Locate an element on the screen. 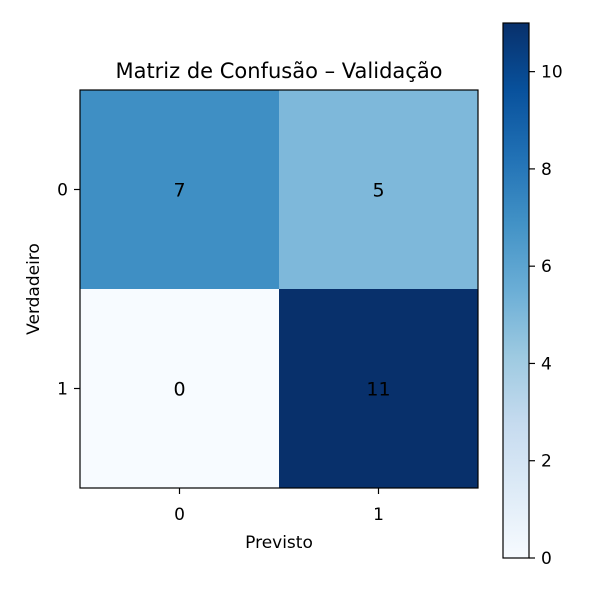  colorbar is located at coordinates (516, 290).